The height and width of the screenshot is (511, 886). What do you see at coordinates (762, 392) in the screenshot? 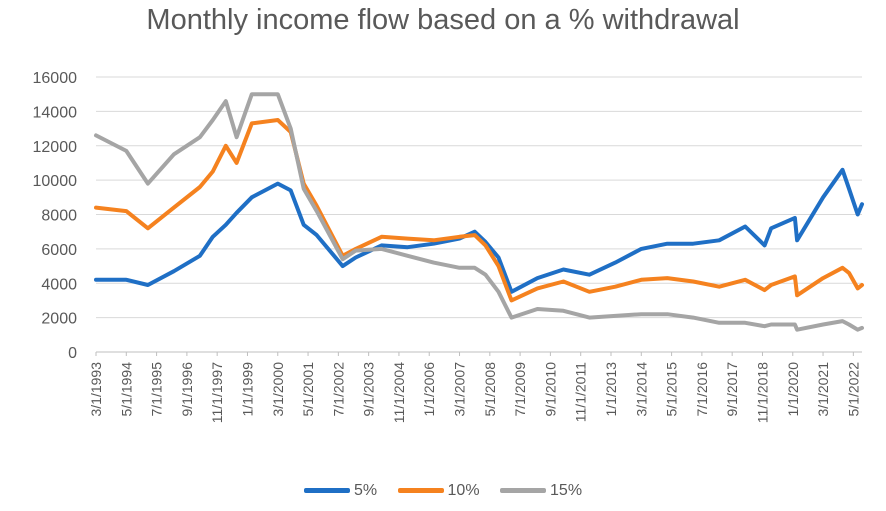
I see `x-tick-label: 11/1/2018` at bounding box center [762, 392].